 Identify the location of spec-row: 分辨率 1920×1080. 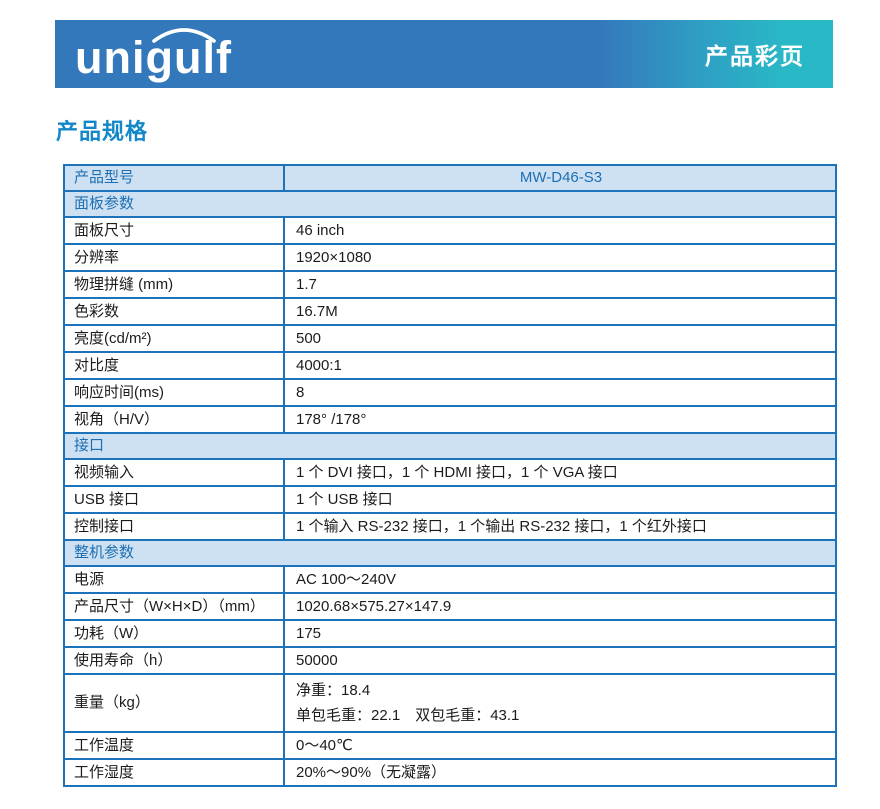
(450, 257).